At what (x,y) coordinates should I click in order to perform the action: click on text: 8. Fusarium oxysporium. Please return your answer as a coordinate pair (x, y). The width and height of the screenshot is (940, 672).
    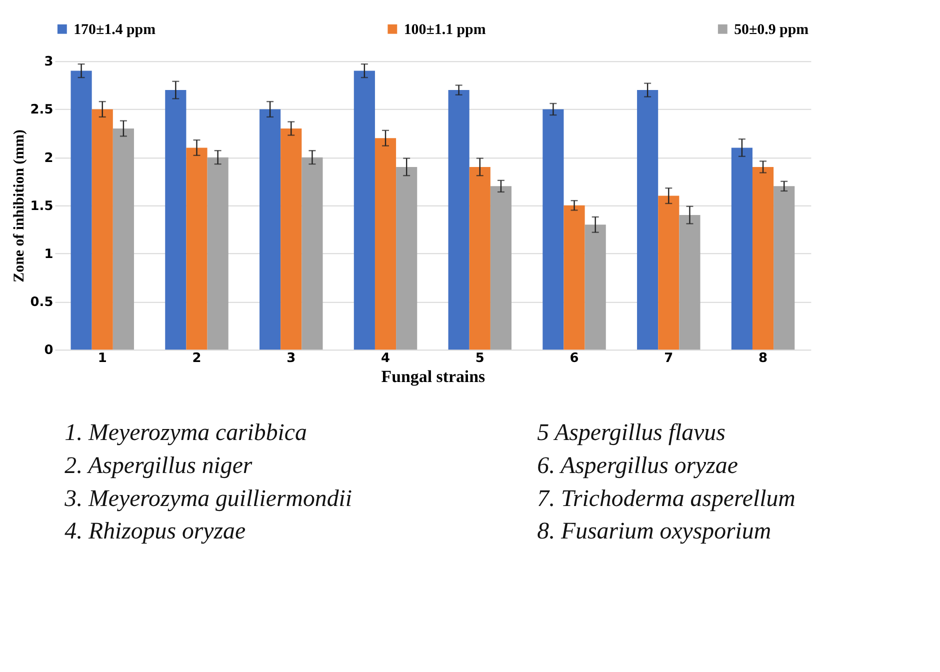
    Looking at the image, I should click on (654, 531).